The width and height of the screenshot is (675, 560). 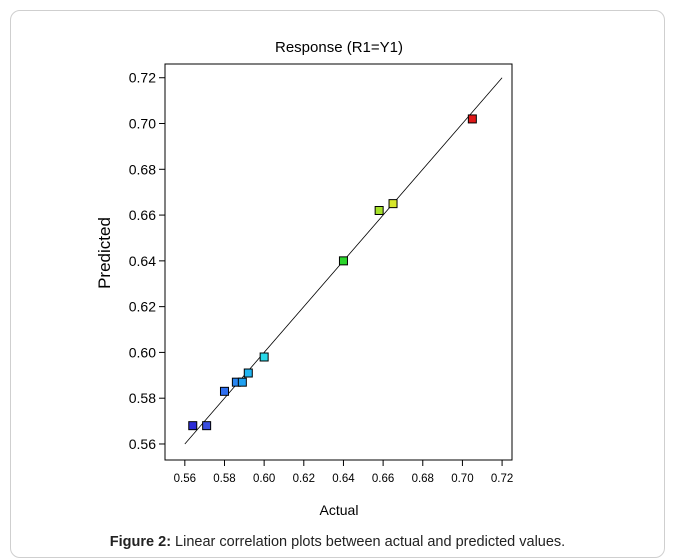 What do you see at coordinates (142, 261) in the screenshot?
I see `y-tick-label: 0.64` at bounding box center [142, 261].